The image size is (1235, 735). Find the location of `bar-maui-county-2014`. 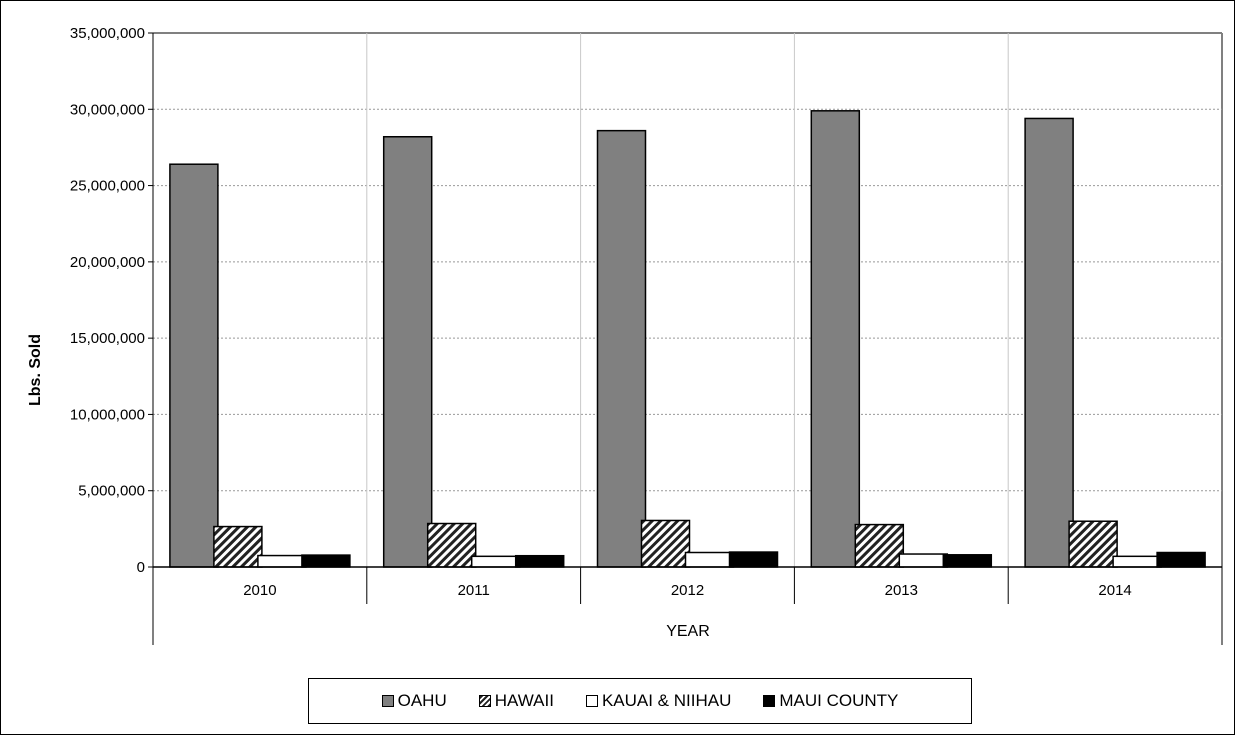

bar-maui-county-2014 is located at coordinates (1181, 559).